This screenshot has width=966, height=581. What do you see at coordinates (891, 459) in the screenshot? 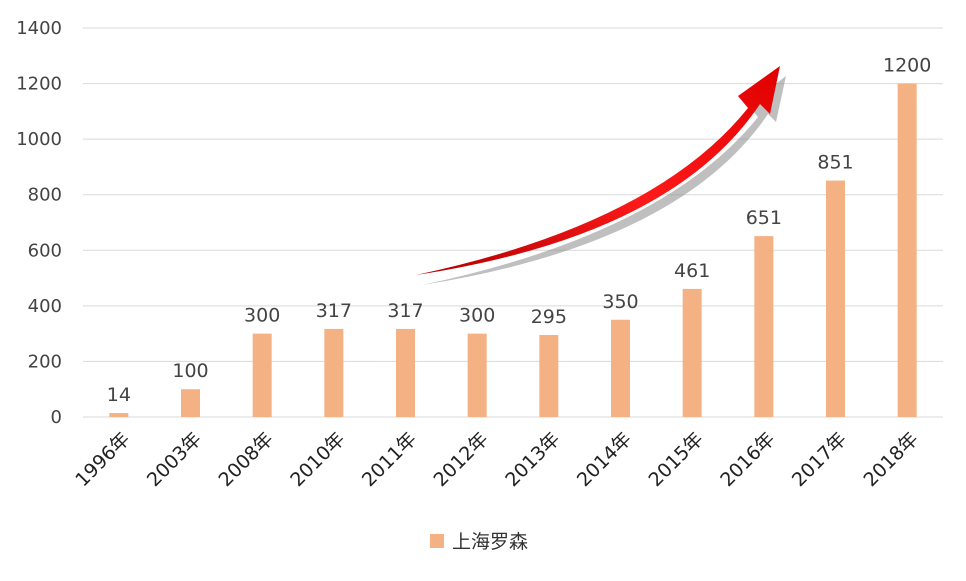
I see `x-tick-label: 2018年` at bounding box center [891, 459].